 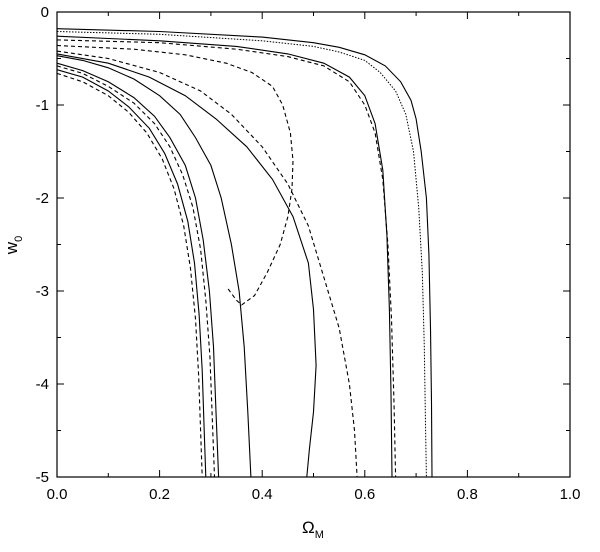 I want to click on y-axis-label-main: w, so click(x=11, y=248).